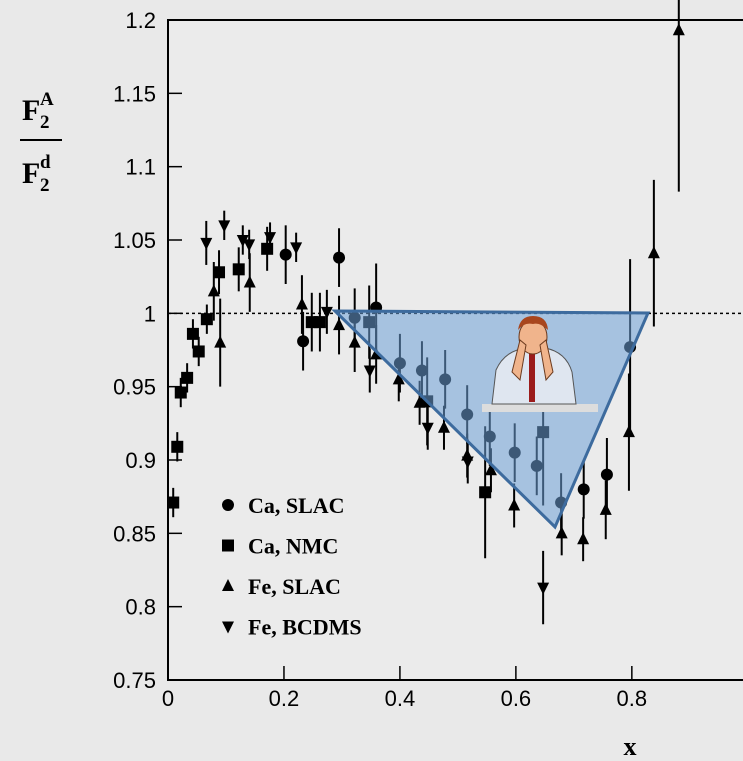 The height and width of the screenshot is (761, 743). Describe the element at coordinates (41, 142) in the screenshot. I see `y-axis-label: F A2F d2` at that location.